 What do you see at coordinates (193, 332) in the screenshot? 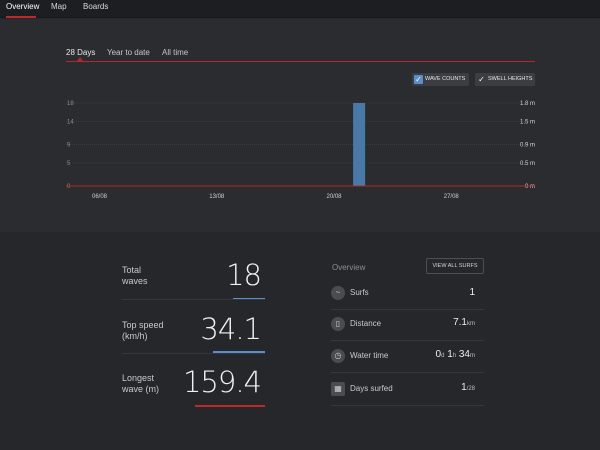
I see `stat-top-speed: Top speed (km/h) 34.1` at bounding box center [193, 332].